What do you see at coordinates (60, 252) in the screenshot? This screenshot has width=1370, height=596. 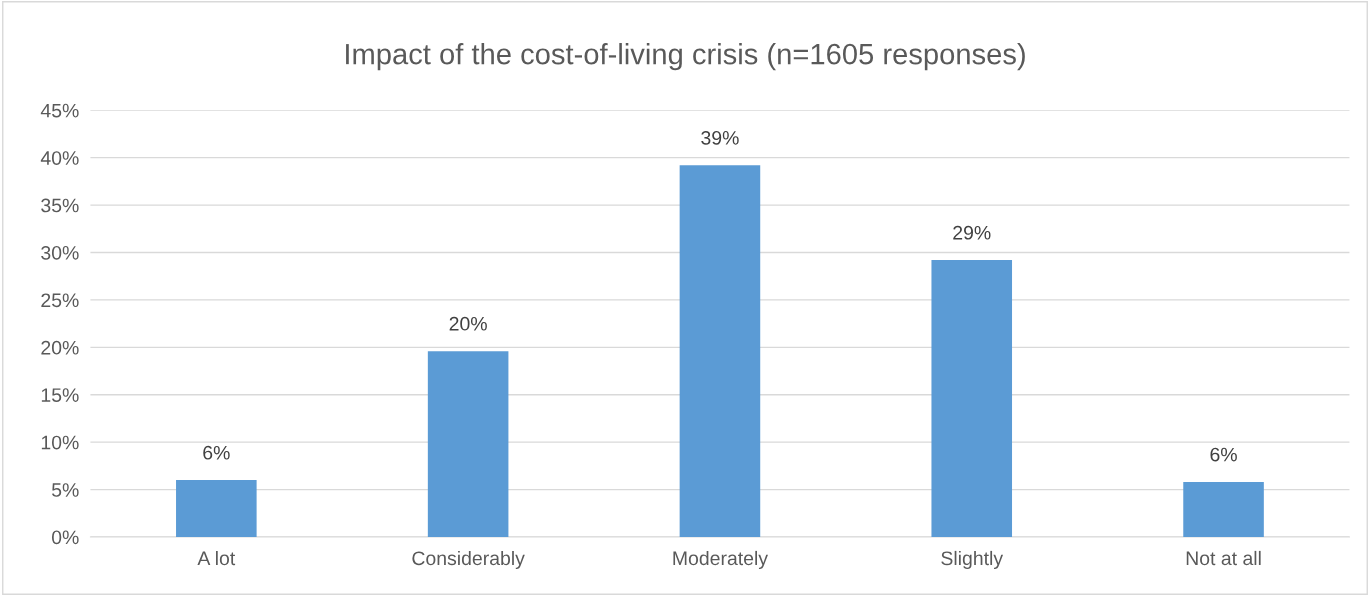 I see `y-tick-label: 30%` at bounding box center [60, 252].